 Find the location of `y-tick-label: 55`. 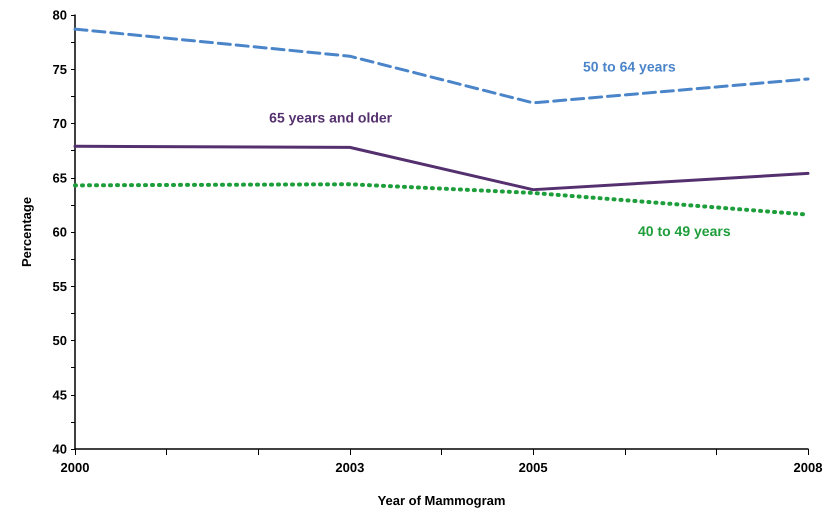

y-tick-label: 55 is located at coordinates (59, 286).